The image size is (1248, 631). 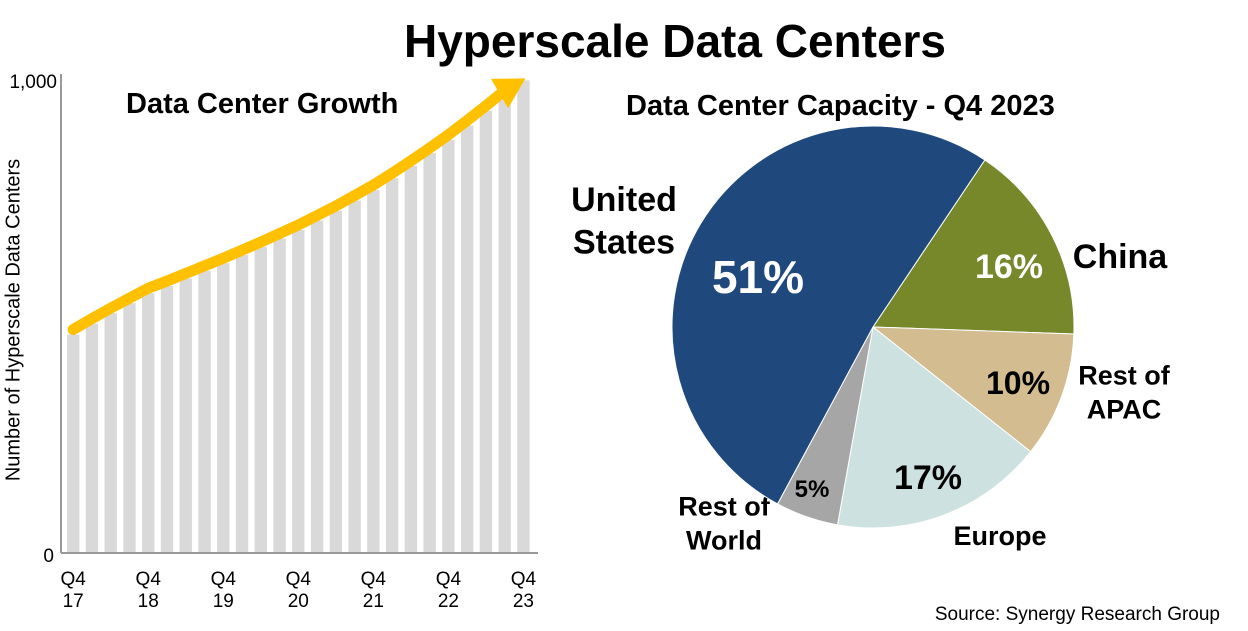 What do you see at coordinates (1009, 267) in the screenshot?
I see `pie-value-label: 16%` at bounding box center [1009, 267].